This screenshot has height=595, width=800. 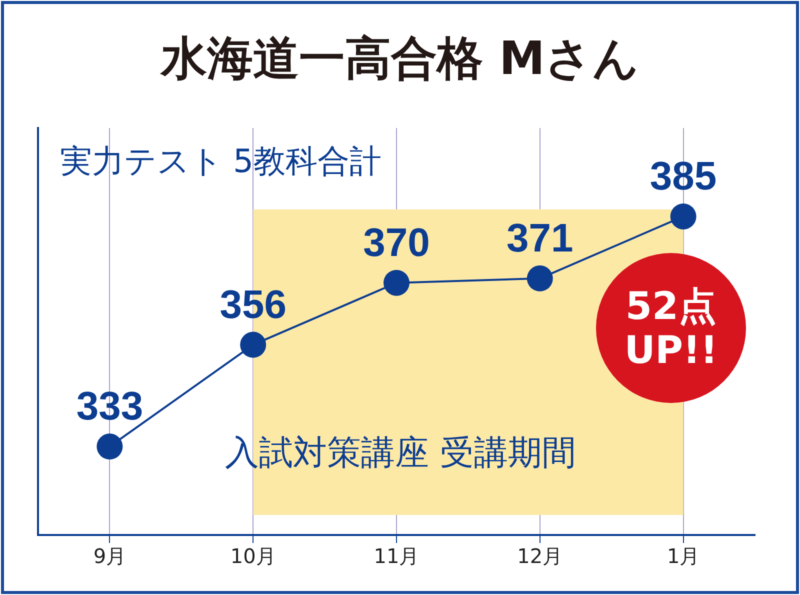 What do you see at coordinates (400, 452) in the screenshot?
I see `band-label: 入試対策講座 受講期間` at bounding box center [400, 452].